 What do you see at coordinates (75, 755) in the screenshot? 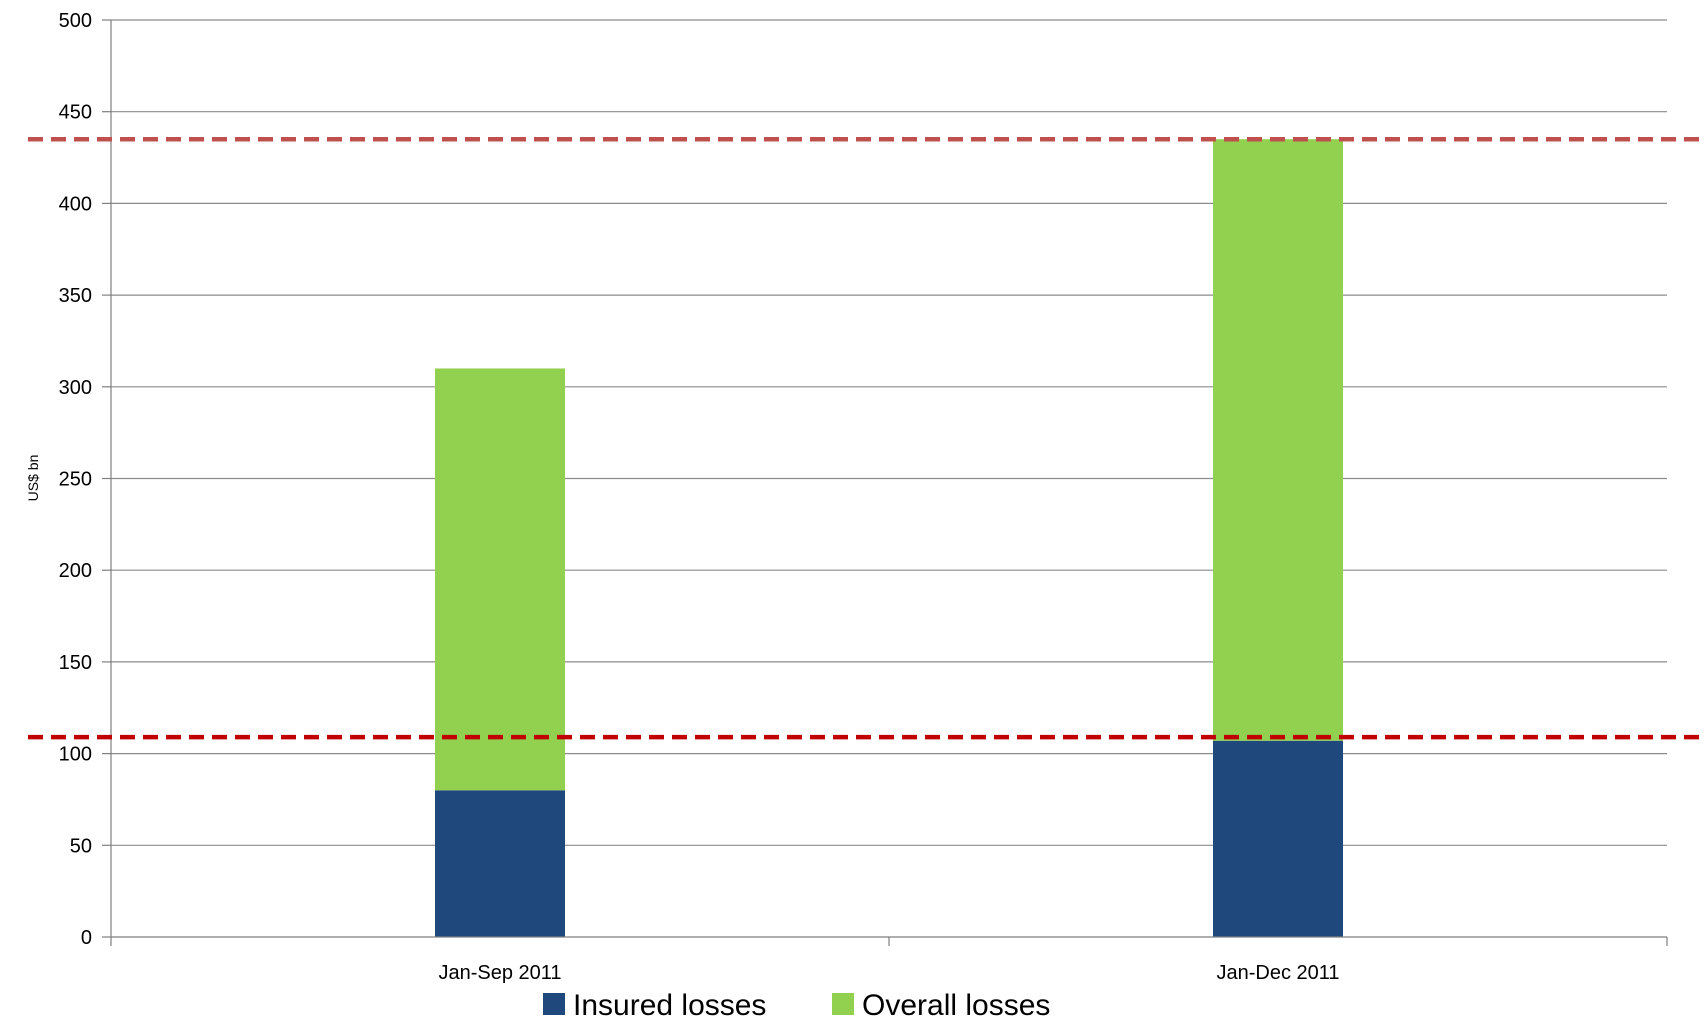
I see `y-tick-label: 100` at bounding box center [75, 755].